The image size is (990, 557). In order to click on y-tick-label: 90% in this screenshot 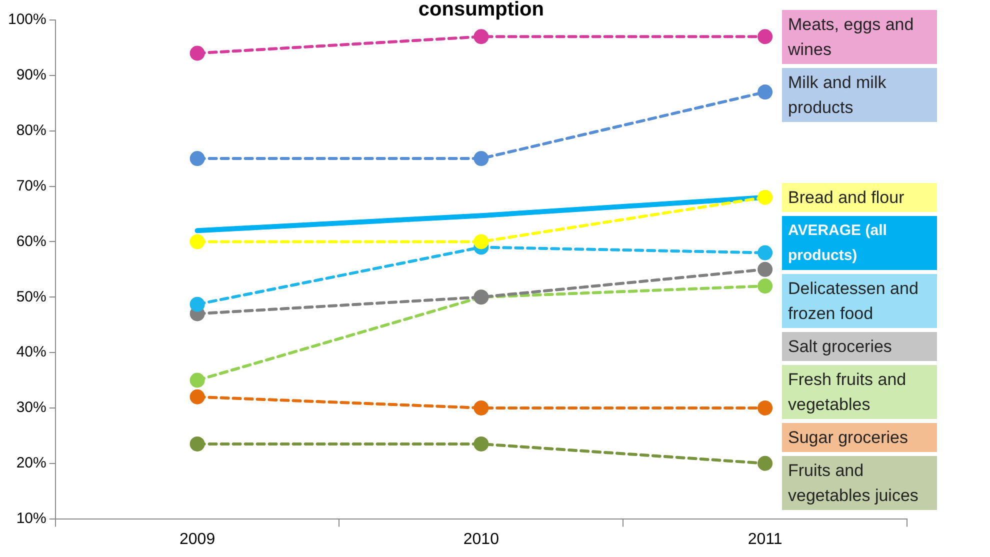, I will do `click(31, 75)`.